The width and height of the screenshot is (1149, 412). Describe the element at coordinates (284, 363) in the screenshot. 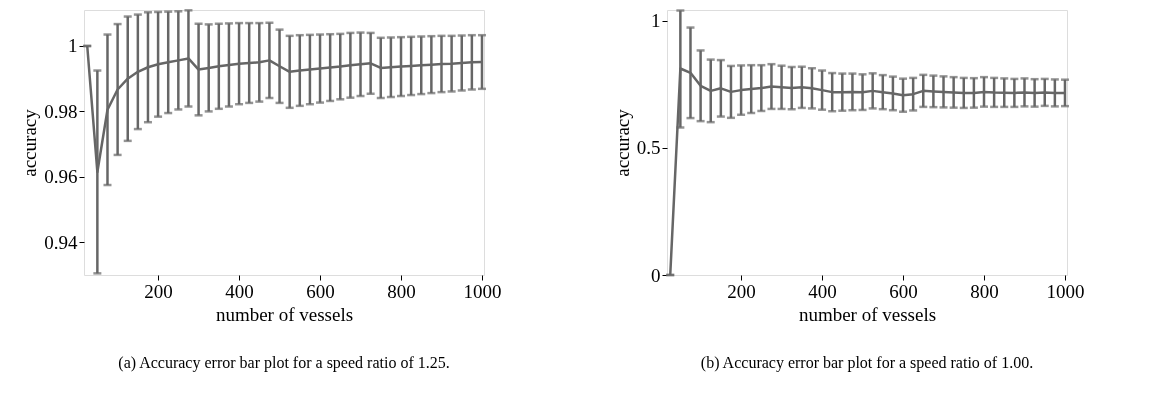

I see `text: (a) Accuracy error bar plot for a speed ratio of 1.25.` at that location.